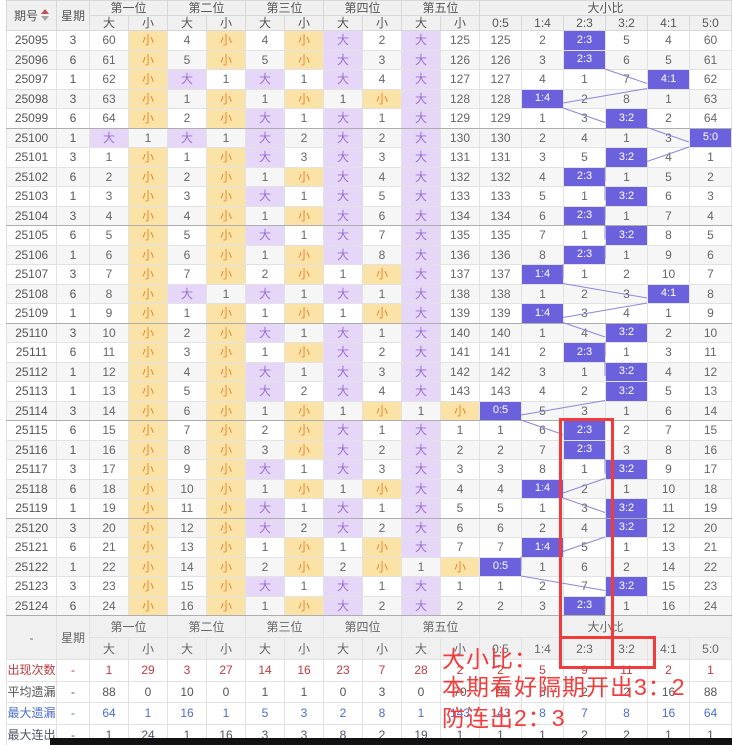 This screenshot has height=745, width=732. Describe the element at coordinates (391, 741) in the screenshot. I see `bottom-bar` at that location.